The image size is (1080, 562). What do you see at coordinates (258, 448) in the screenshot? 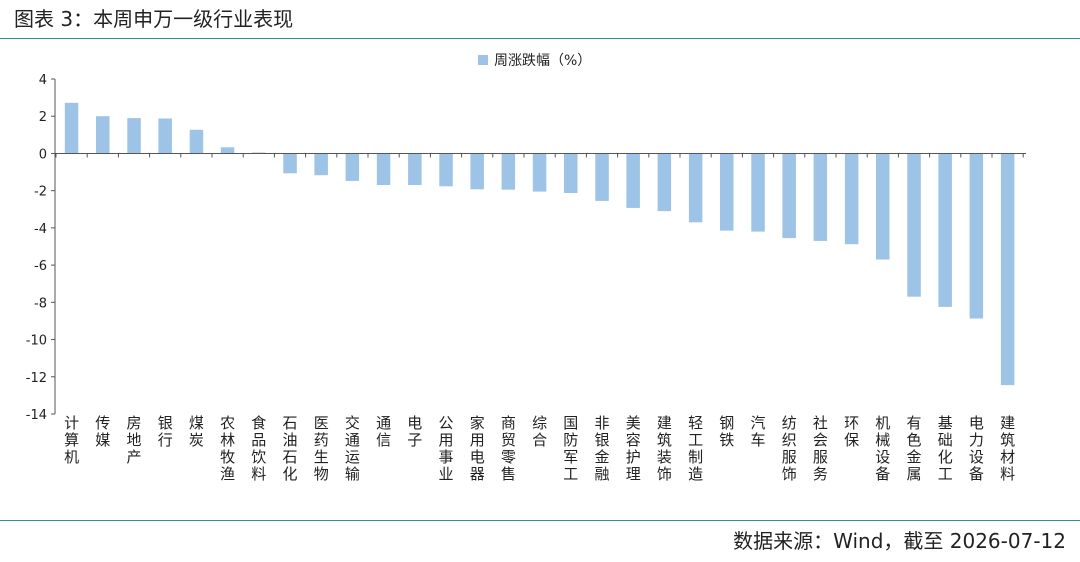
I see `category-label: 食品饮料` at bounding box center [258, 448].